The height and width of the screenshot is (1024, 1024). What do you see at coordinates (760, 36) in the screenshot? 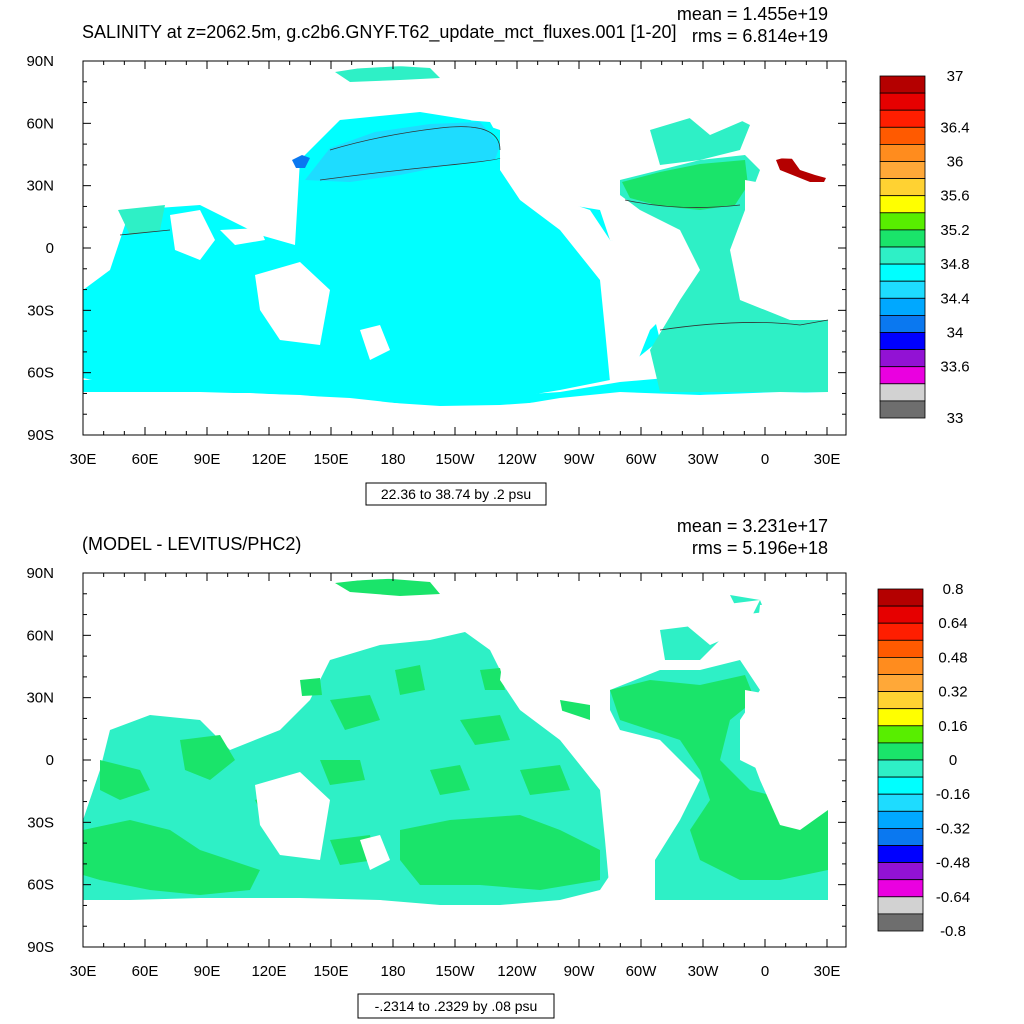
I see `rms-label: rms = 6.814e+19` at bounding box center [760, 36].